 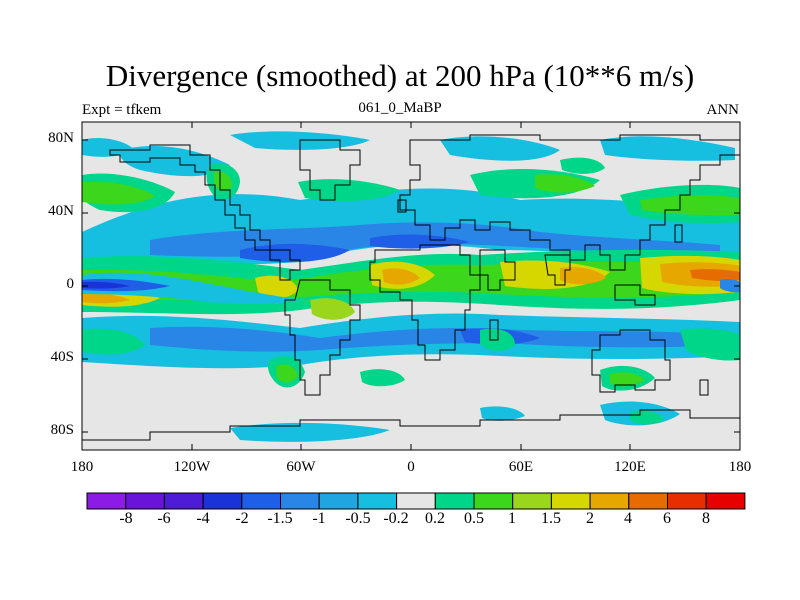 What do you see at coordinates (706, 518) in the screenshot?
I see `colorbar-label: 8` at bounding box center [706, 518].